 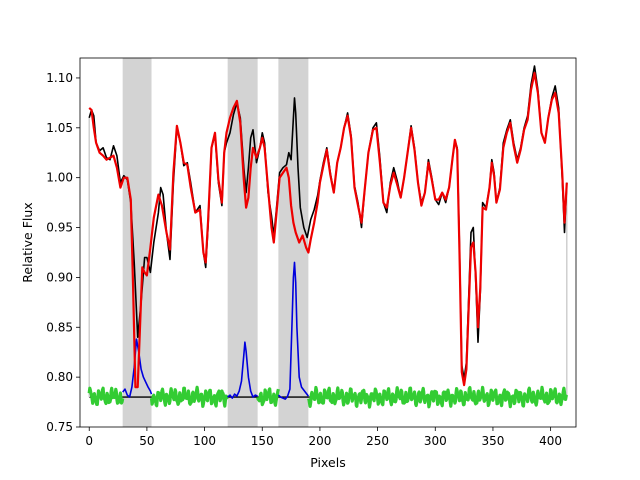 What do you see at coordinates (59, 178) in the screenshot?
I see `y-tick-label: 1.00` at bounding box center [59, 178].